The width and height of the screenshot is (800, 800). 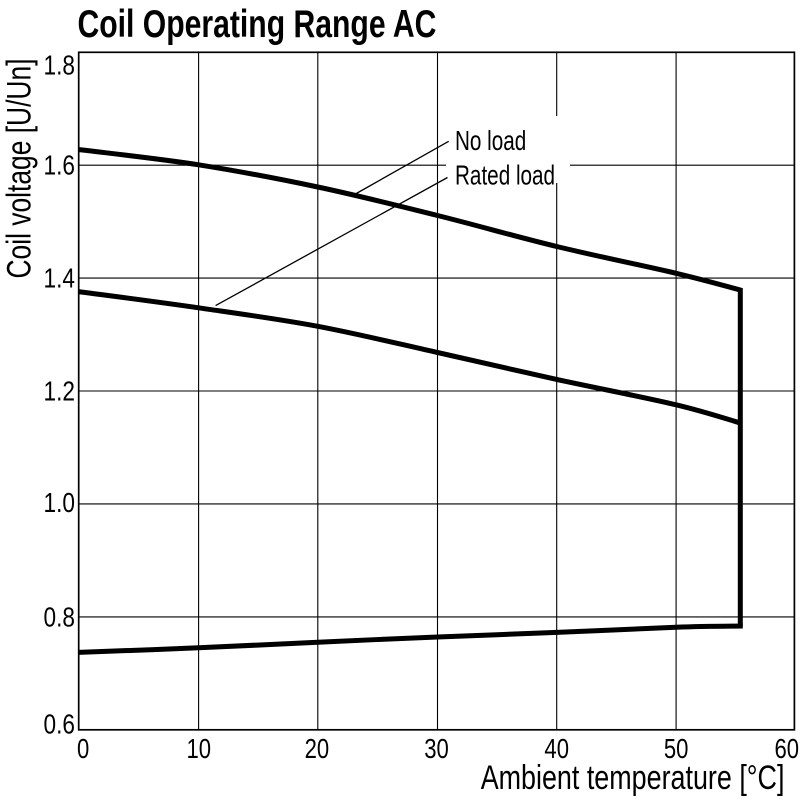 What do you see at coordinates (257, 24) in the screenshot?
I see `svg-text: Coil Operating Range AC` at bounding box center [257, 24].